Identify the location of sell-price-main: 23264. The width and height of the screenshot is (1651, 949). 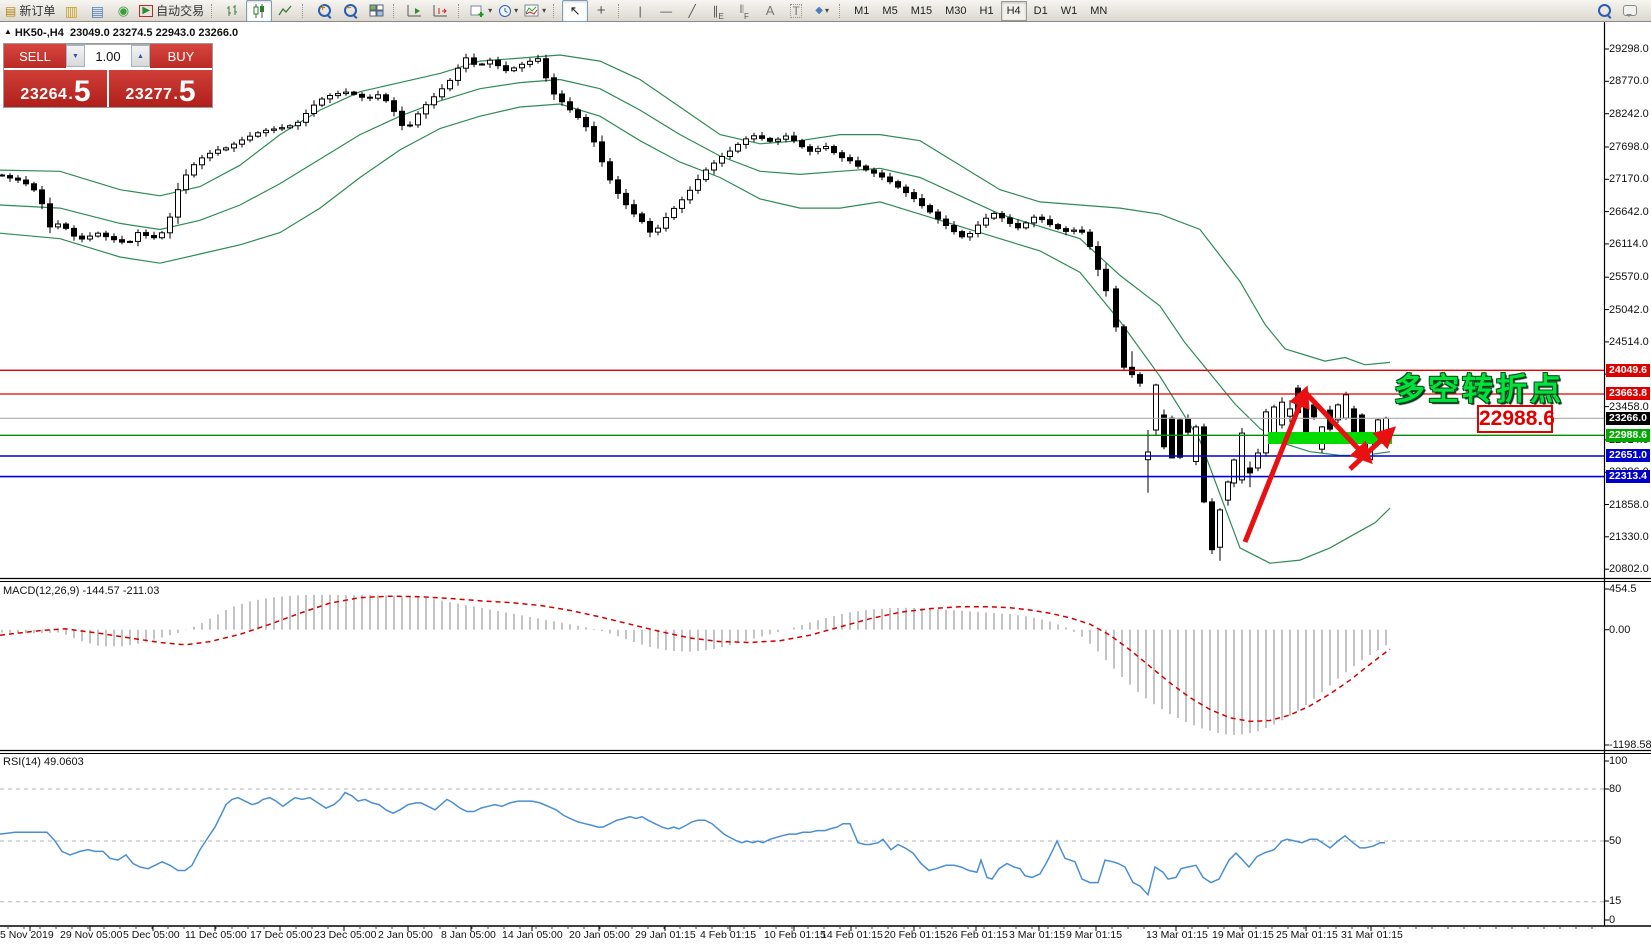
(44, 94).